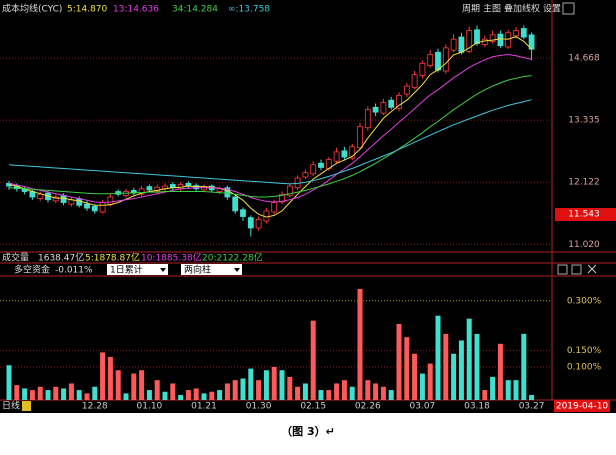  I want to click on date-box, so click(582, 406).